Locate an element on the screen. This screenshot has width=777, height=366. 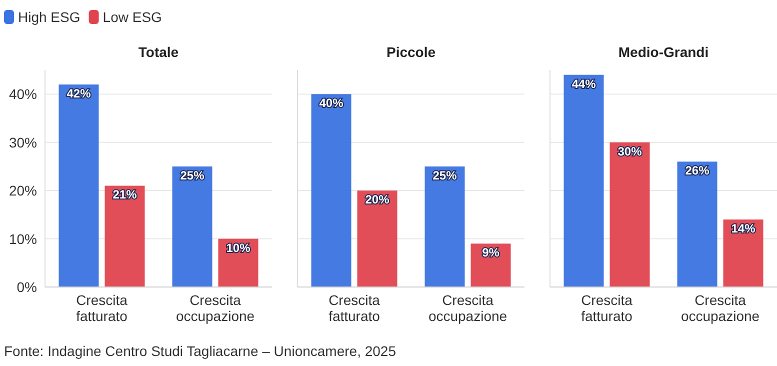
source-note: Fonte: Indagine Centro Studi Tagliacarne – Unioncamere, 2025 is located at coordinates (200, 351).